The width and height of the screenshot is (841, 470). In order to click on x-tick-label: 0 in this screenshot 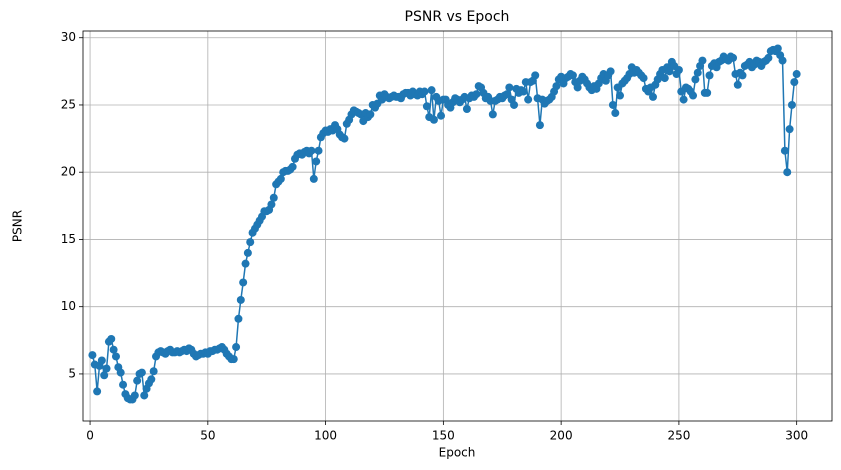, I will do `click(90, 436)`.